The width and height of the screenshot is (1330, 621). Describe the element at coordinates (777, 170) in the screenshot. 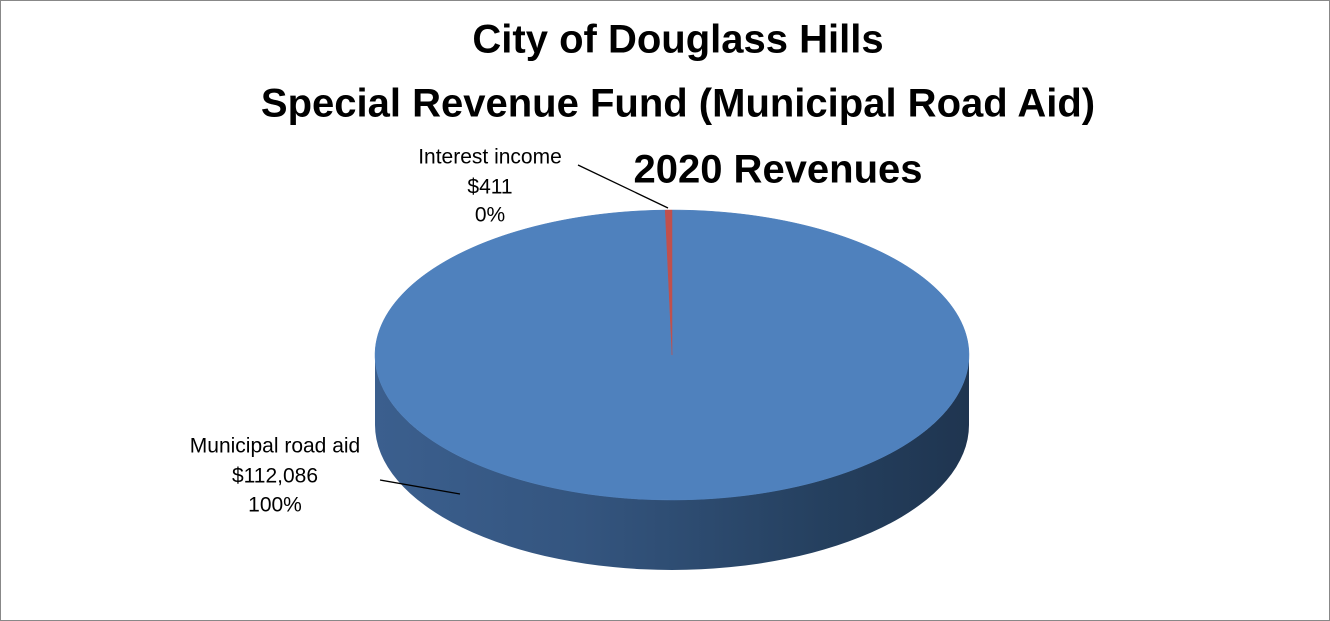

I see `chart-title: 2020 Revenues` at that location.